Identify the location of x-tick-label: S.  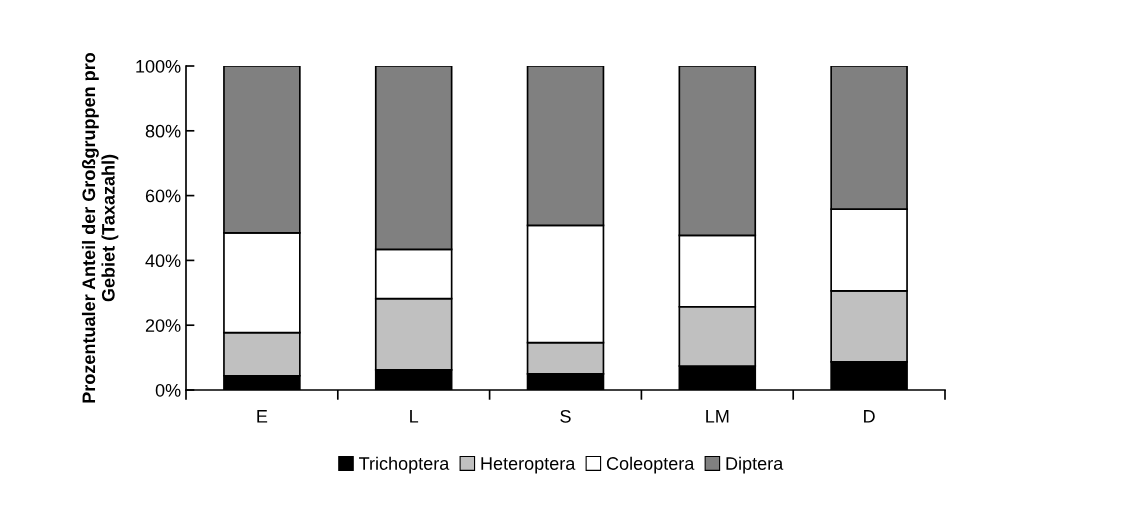
(565, 416).